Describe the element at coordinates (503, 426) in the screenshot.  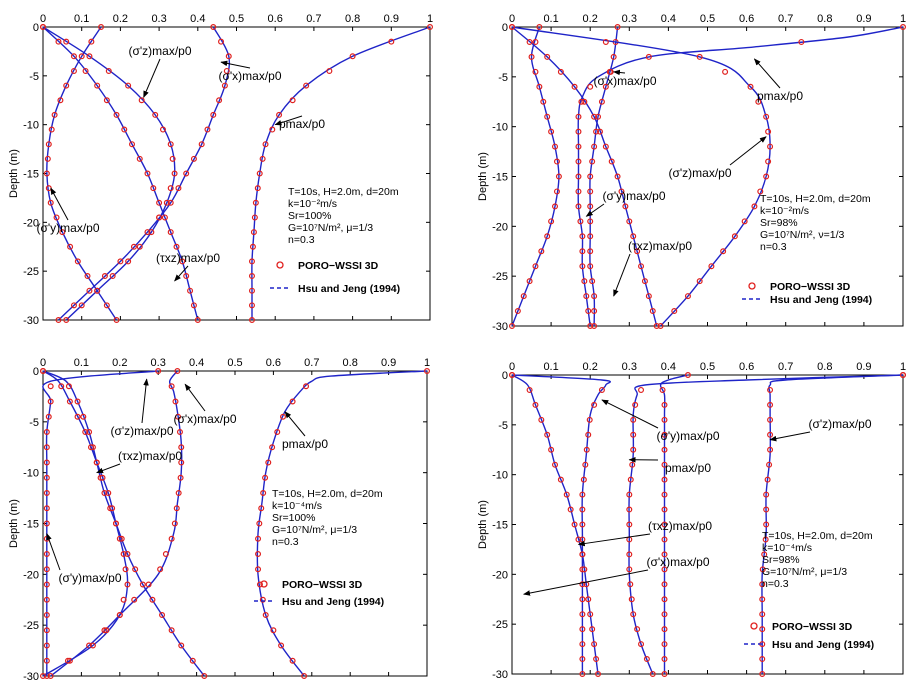
I see `y-tick-label: -5` at that location.